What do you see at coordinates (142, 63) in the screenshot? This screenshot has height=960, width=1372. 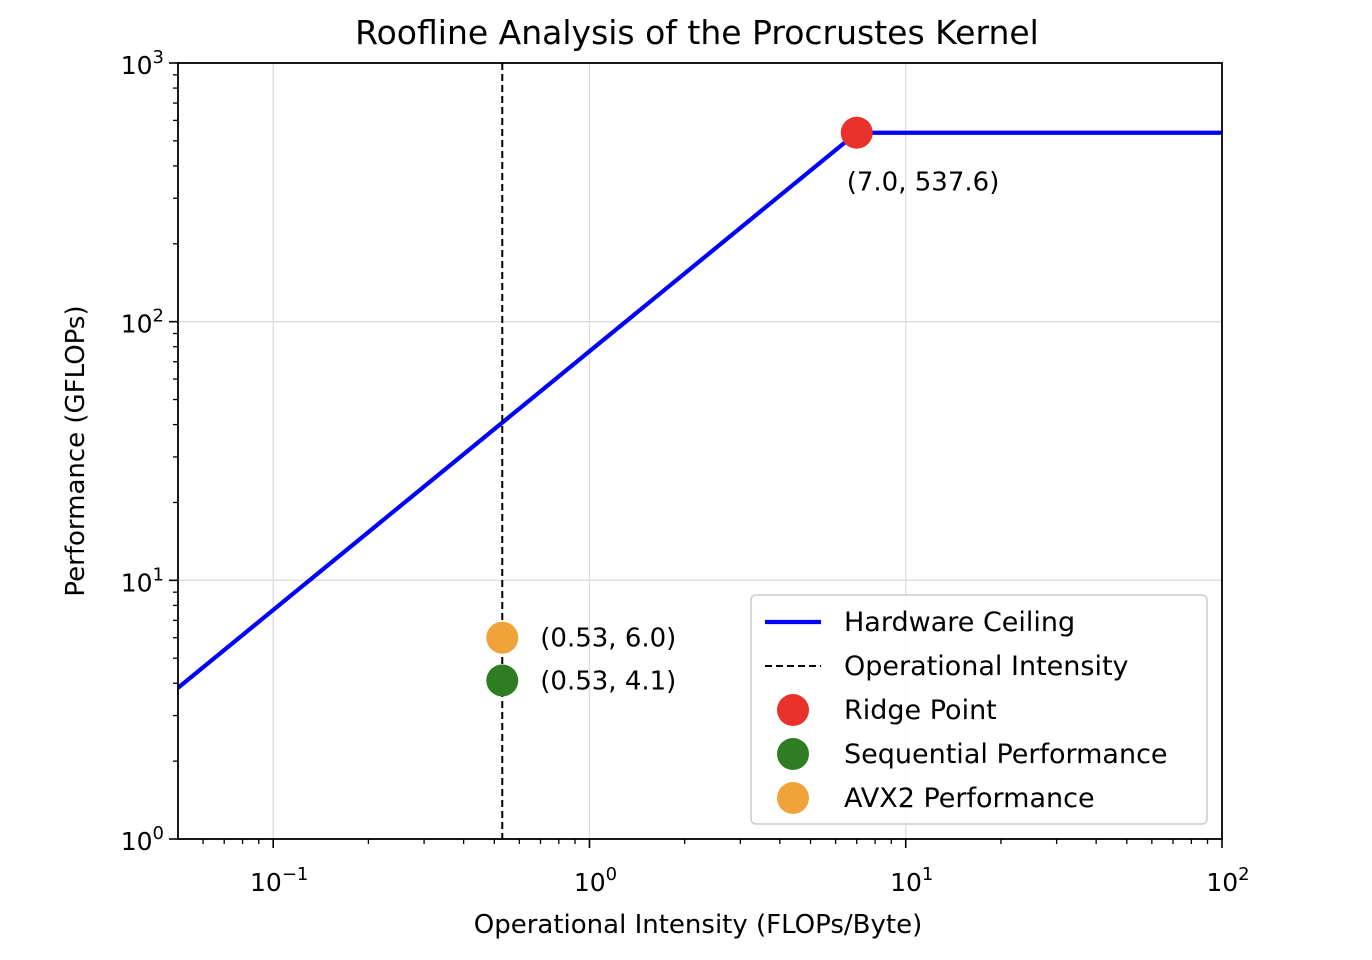 I see `y-tick-label: 10³` at bounding box center [142, 63].